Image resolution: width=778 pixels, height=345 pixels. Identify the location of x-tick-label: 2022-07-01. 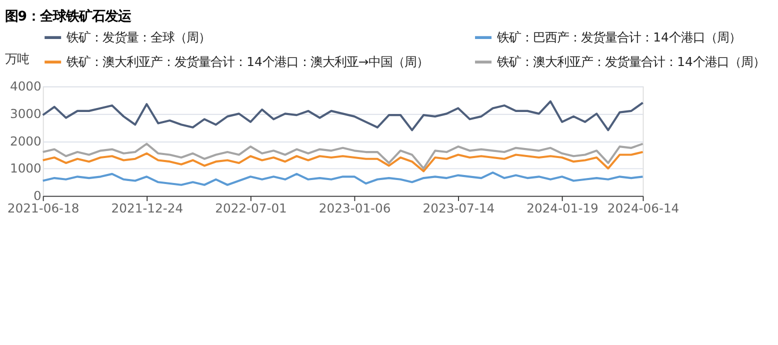
(251, 208).